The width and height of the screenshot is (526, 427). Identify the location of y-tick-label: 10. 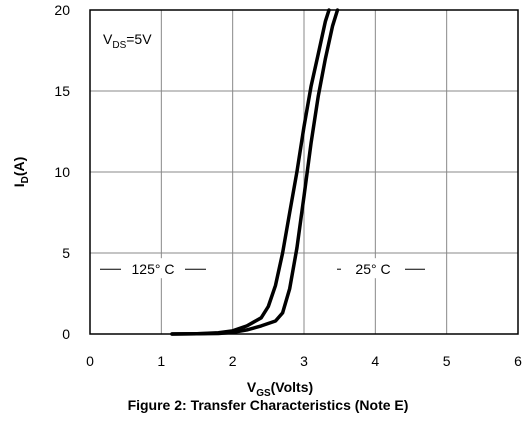
(62, 172).